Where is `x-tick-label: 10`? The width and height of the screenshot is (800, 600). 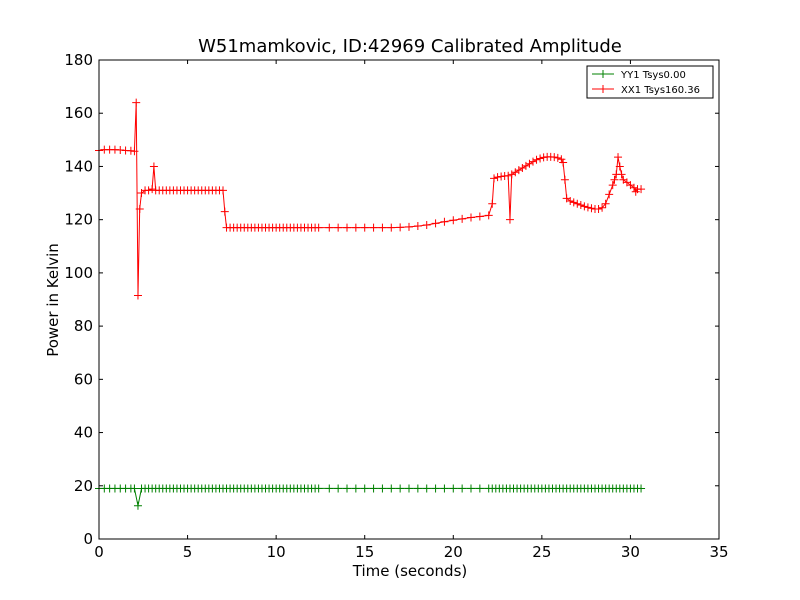
x-tick-label: 10 is located at coordinates (276, 552).